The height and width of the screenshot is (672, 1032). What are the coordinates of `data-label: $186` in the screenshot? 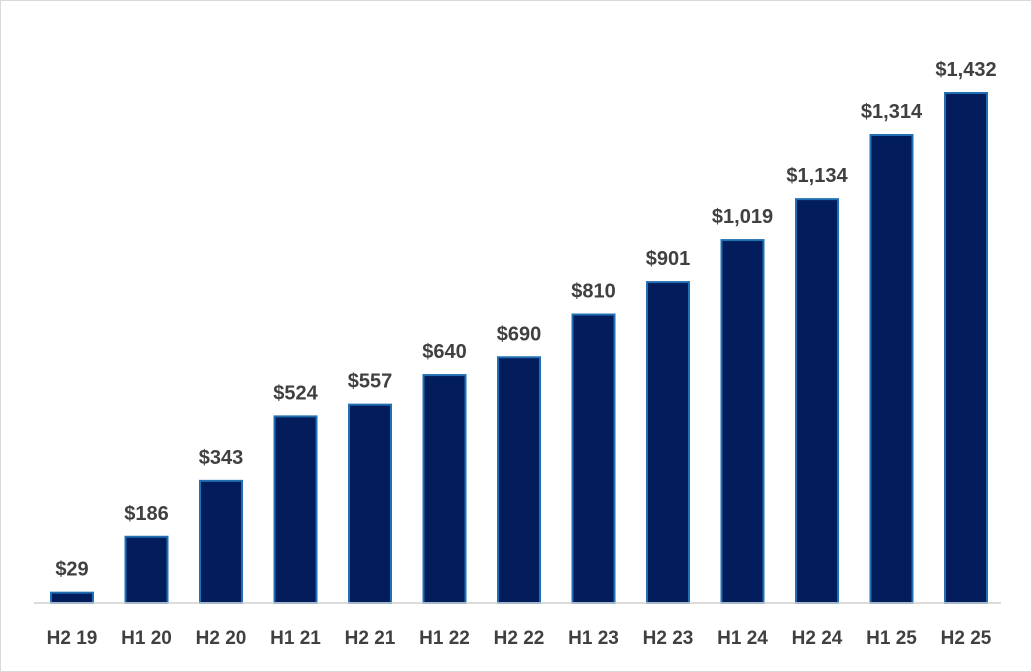 It's located at (146, 514).